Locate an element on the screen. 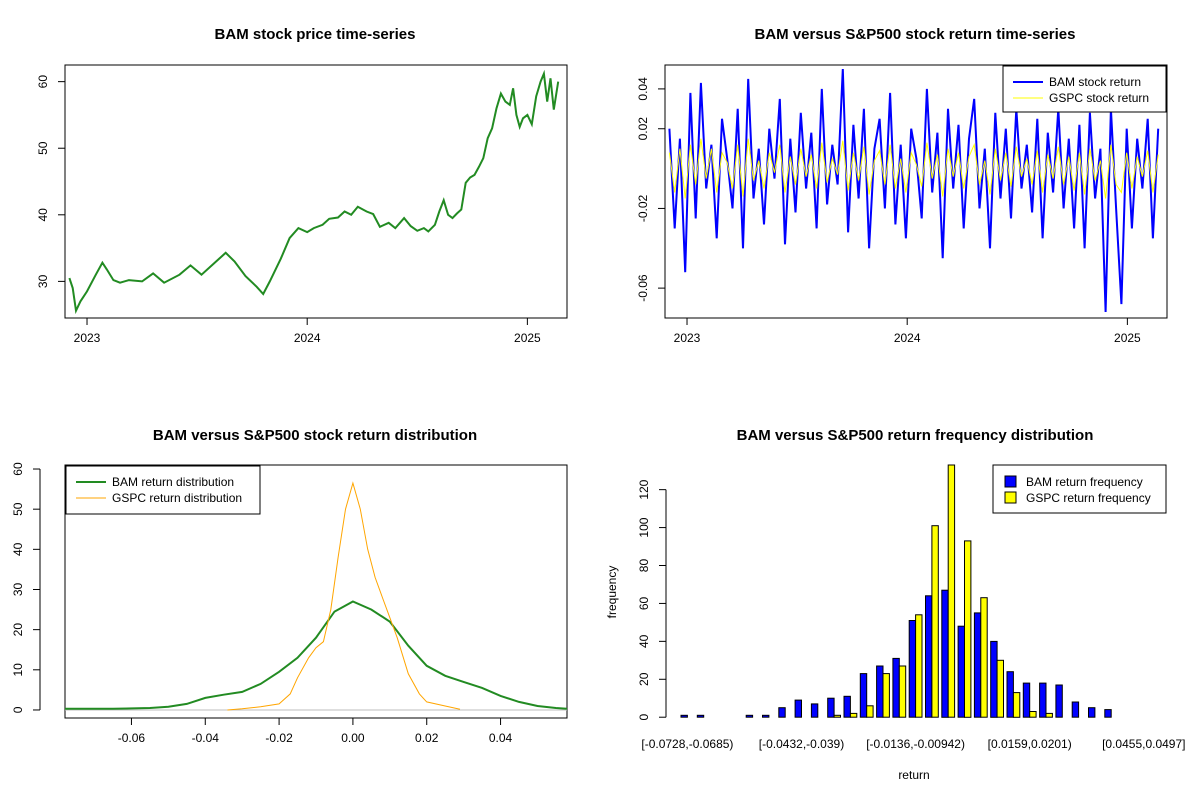  price-chart-title: BAM stock price time-series is located at coordinates (315, 34).